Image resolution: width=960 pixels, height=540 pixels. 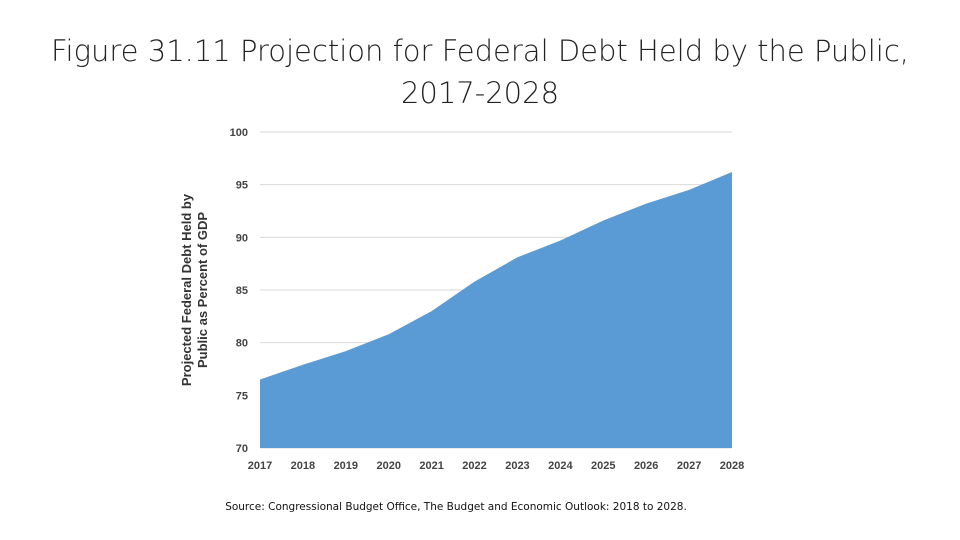 I want to click on y-axis-title-line: Projected Federal Debt Held by, so click(x=186, y=289).